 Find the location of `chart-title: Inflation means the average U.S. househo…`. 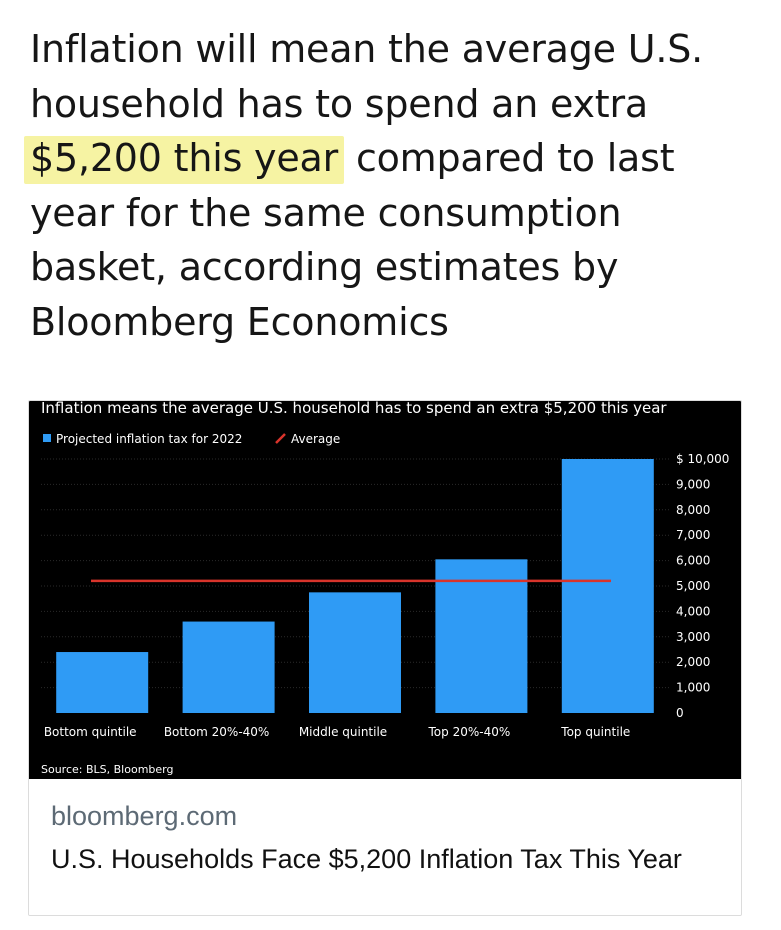

chart-title: Inflation means the average U.S. househo… is located at coordinates (354, 409).